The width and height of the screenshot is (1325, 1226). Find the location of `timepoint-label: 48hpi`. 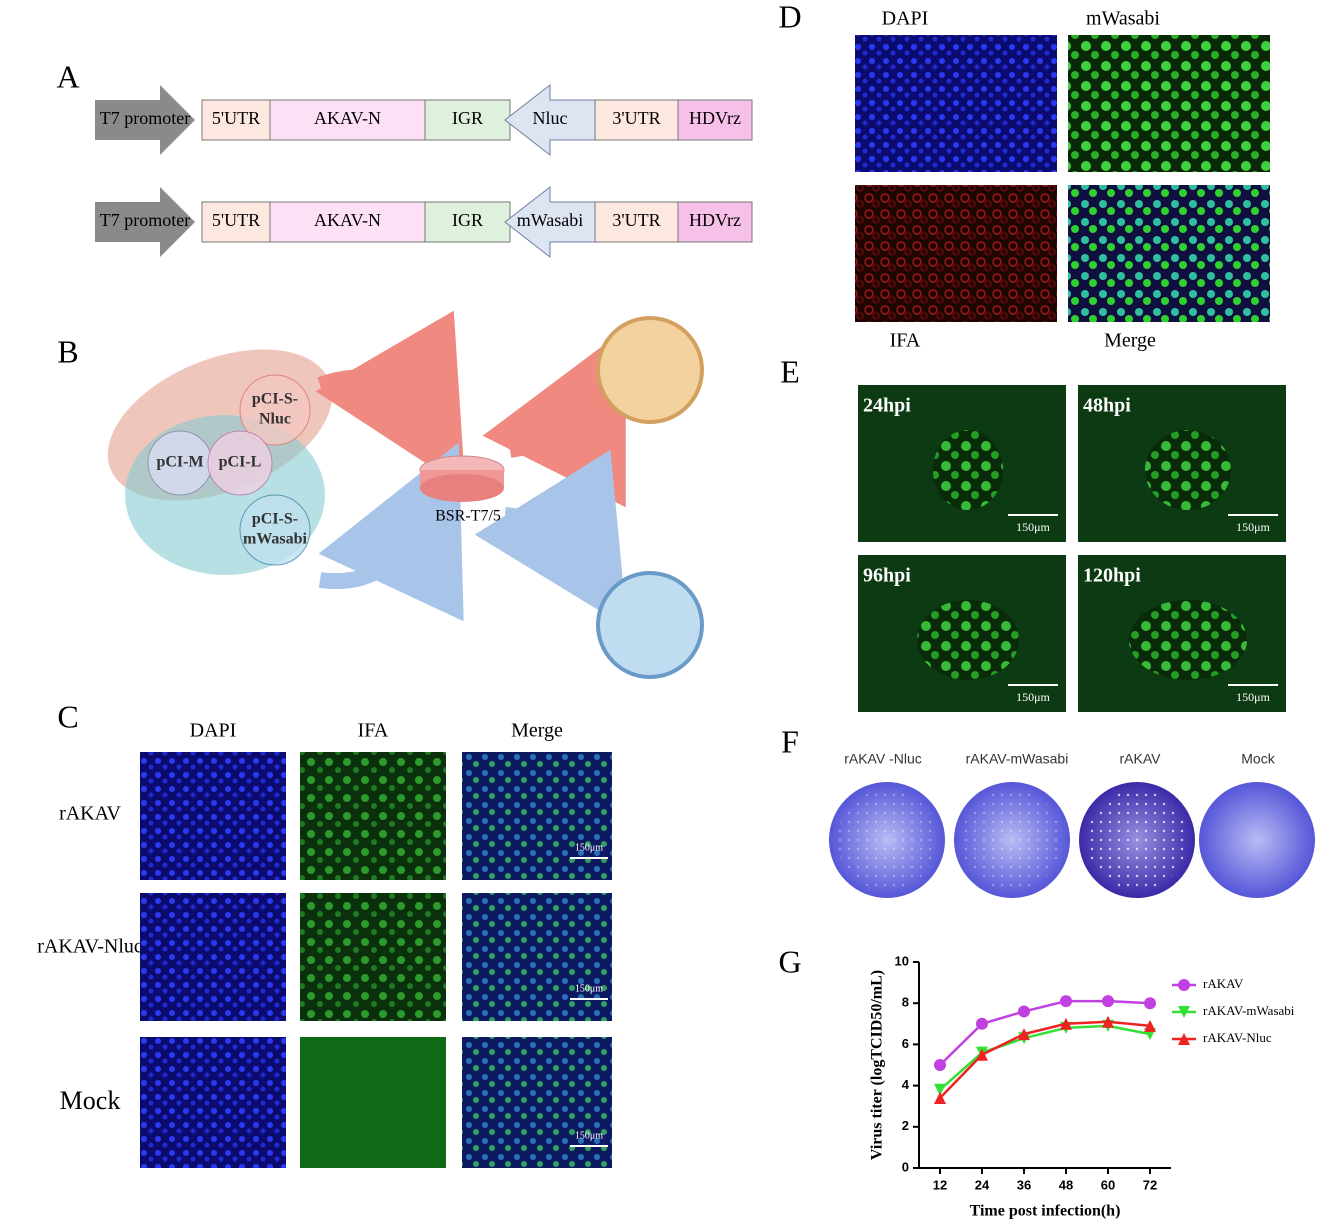

timepoint-label: 48hpi is located at coordinates (1107, 406).